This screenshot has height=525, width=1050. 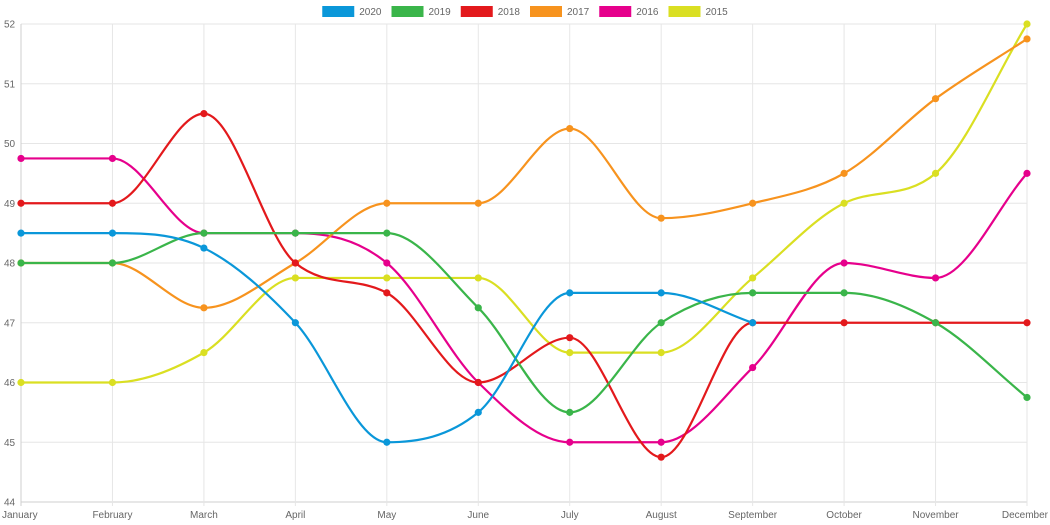 What do you see at coordinates (935, 323) in the screenshot?
I see `data-point-2019-november` at bounding box center [935, 323].